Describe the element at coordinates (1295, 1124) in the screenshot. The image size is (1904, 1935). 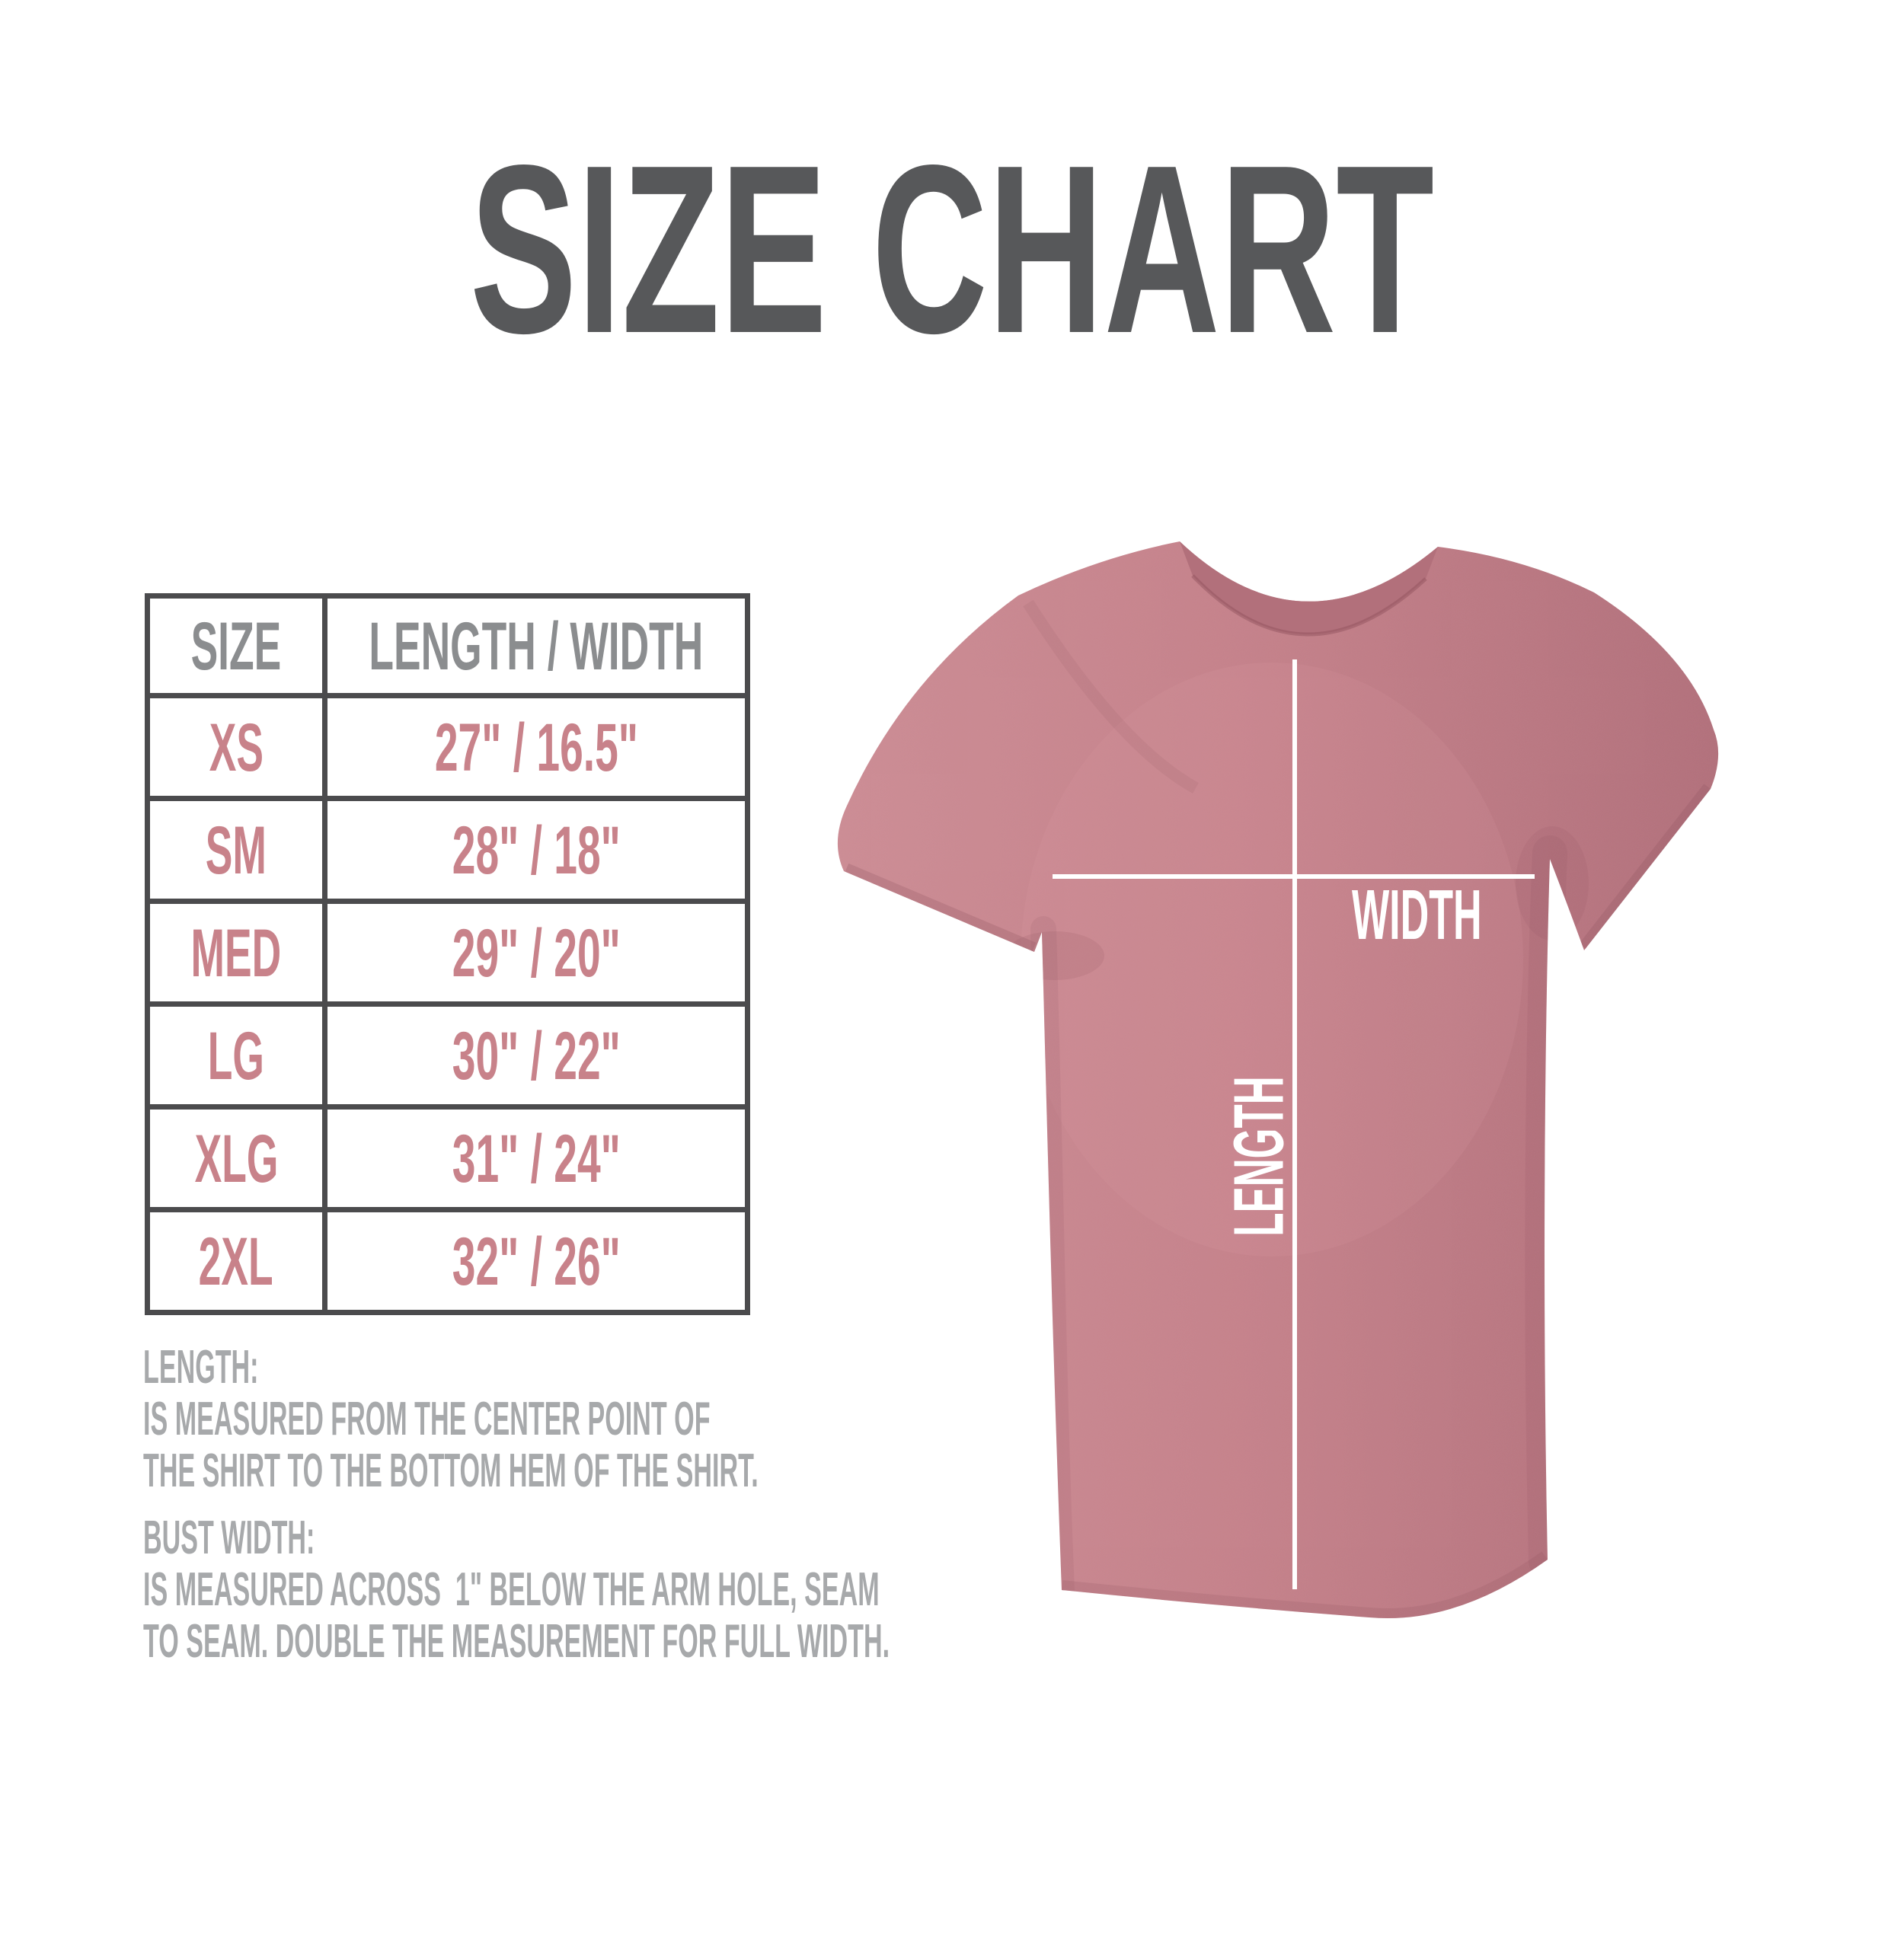
I see `length-measure-line` at that location.